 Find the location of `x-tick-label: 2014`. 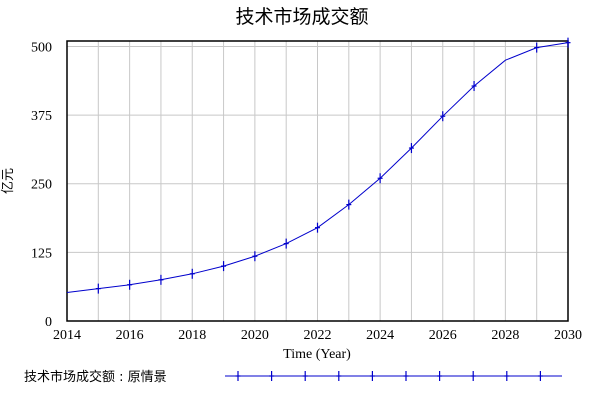

x-tick-label: 2014 is located at coordinates (67, 335).